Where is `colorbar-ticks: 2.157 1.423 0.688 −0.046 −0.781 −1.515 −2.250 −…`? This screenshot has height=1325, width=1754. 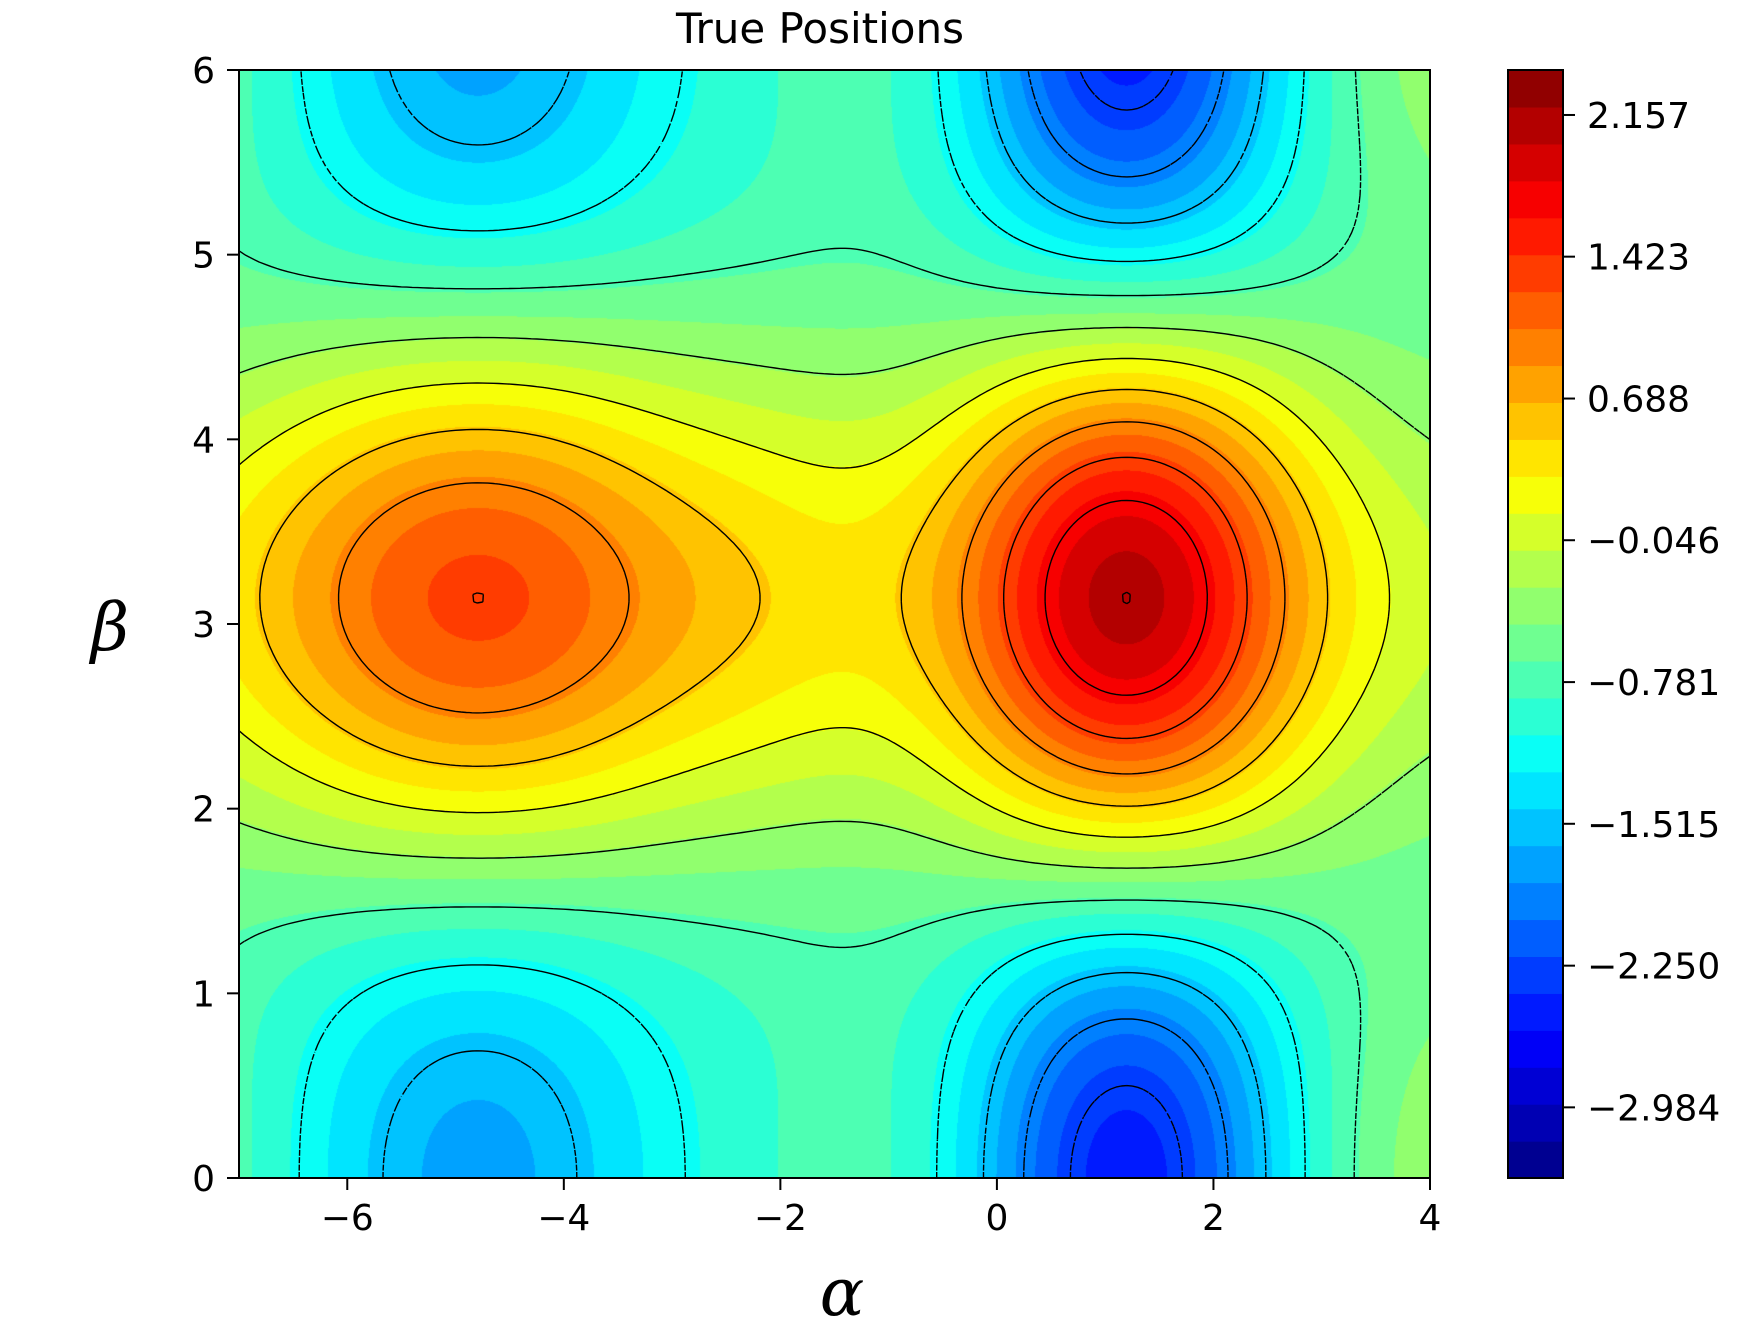 colorbar-ticks: 2.157 1.423 0.688 −0.046 −0.781 −1.515 −2.250 −… is located at coordinates (1641, 612).